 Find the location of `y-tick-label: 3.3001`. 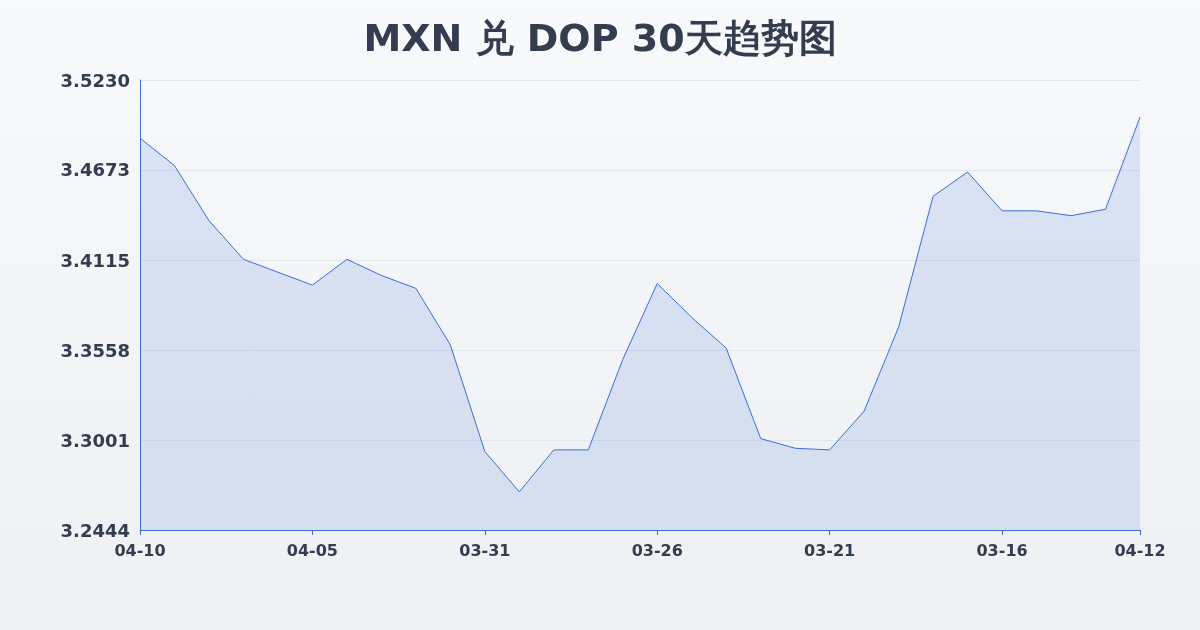

y-tick-label: 3.3001 is located at coordinates (95, 440).